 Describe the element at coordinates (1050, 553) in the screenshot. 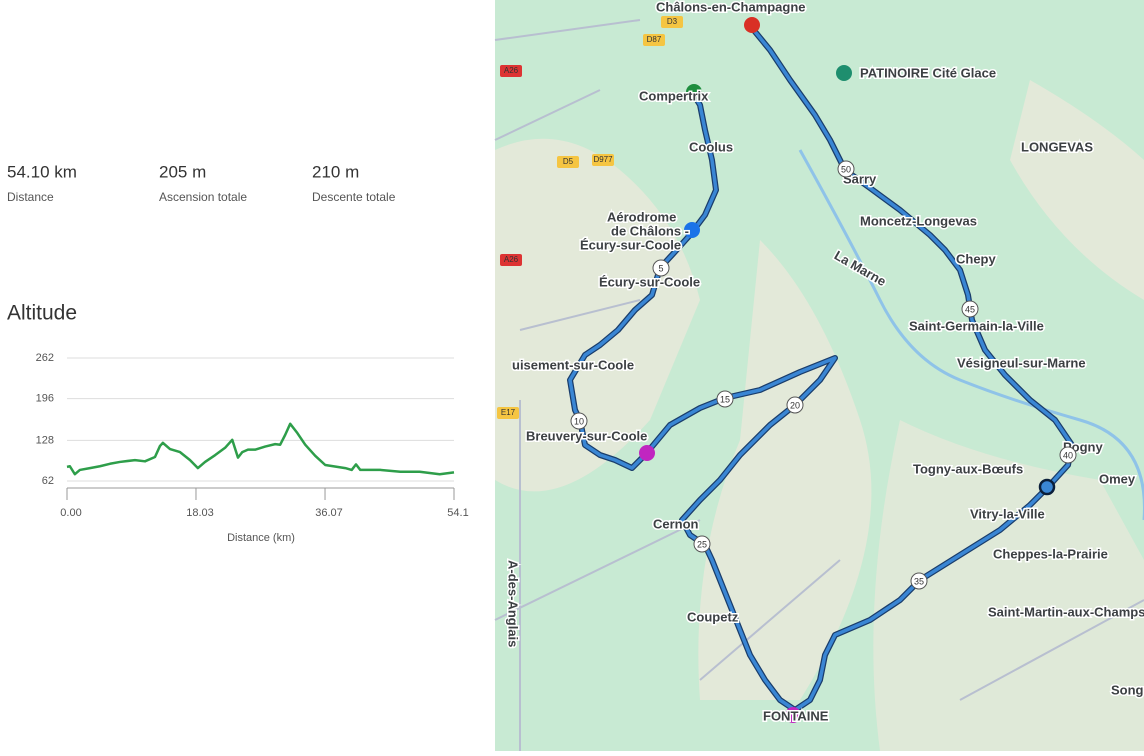

I see `place-label: Cheppes-la-Prairie` at that location.